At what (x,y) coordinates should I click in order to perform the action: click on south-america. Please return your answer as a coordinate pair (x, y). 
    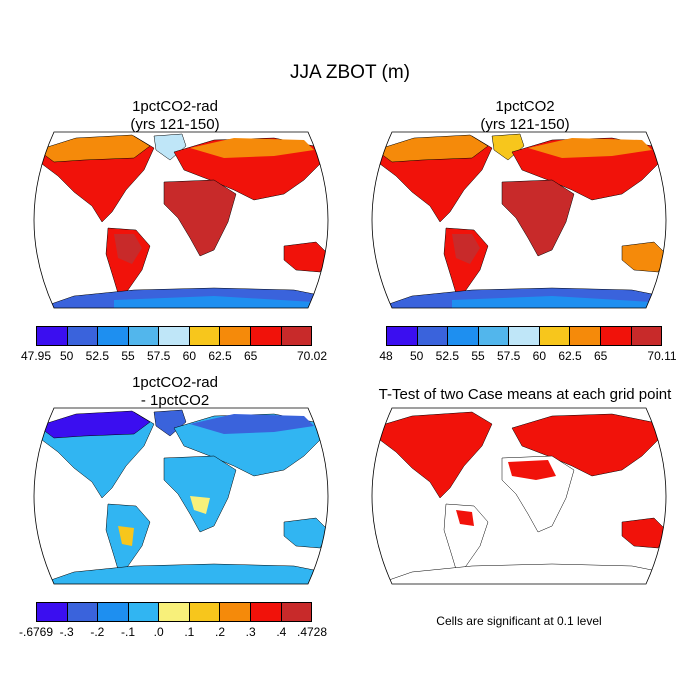
    Looking at the image, I should click on (466, 540).